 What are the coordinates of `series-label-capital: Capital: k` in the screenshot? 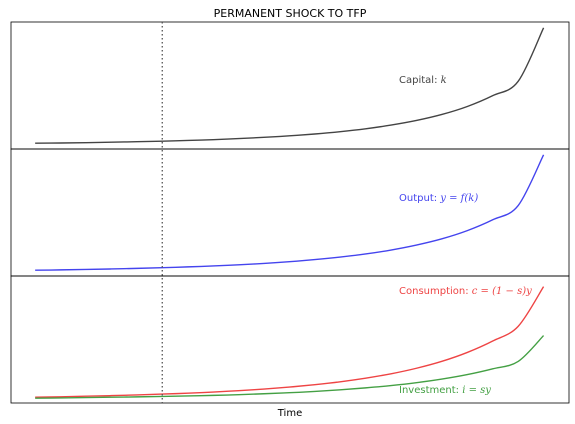 It's located at (423, 80).